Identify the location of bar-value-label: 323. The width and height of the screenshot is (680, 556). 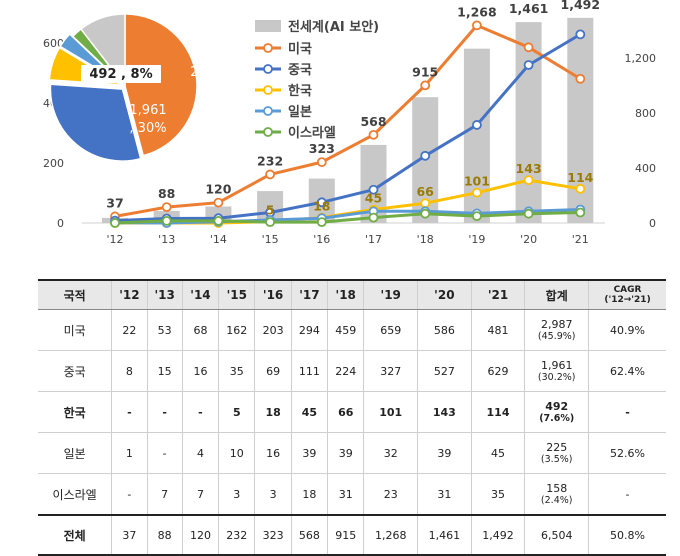
(322, 148).